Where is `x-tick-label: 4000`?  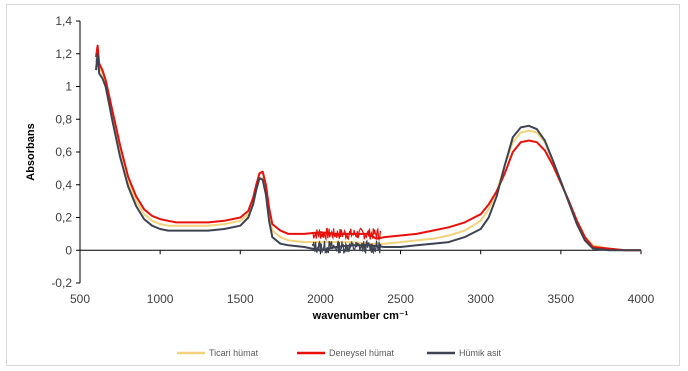
x-tick-label: 4000 is located at coordinates (641, 299).